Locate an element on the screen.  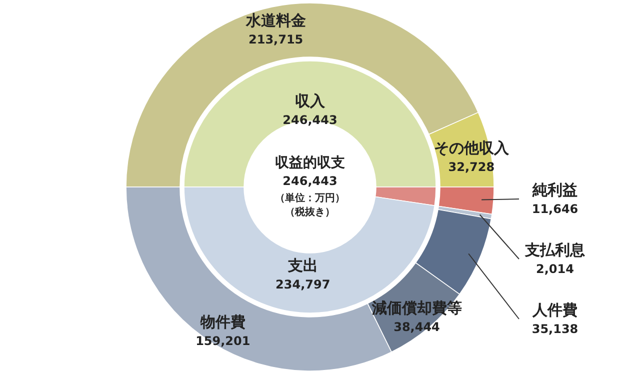
slice-label: 収入 is located at coordinates (310, 101).